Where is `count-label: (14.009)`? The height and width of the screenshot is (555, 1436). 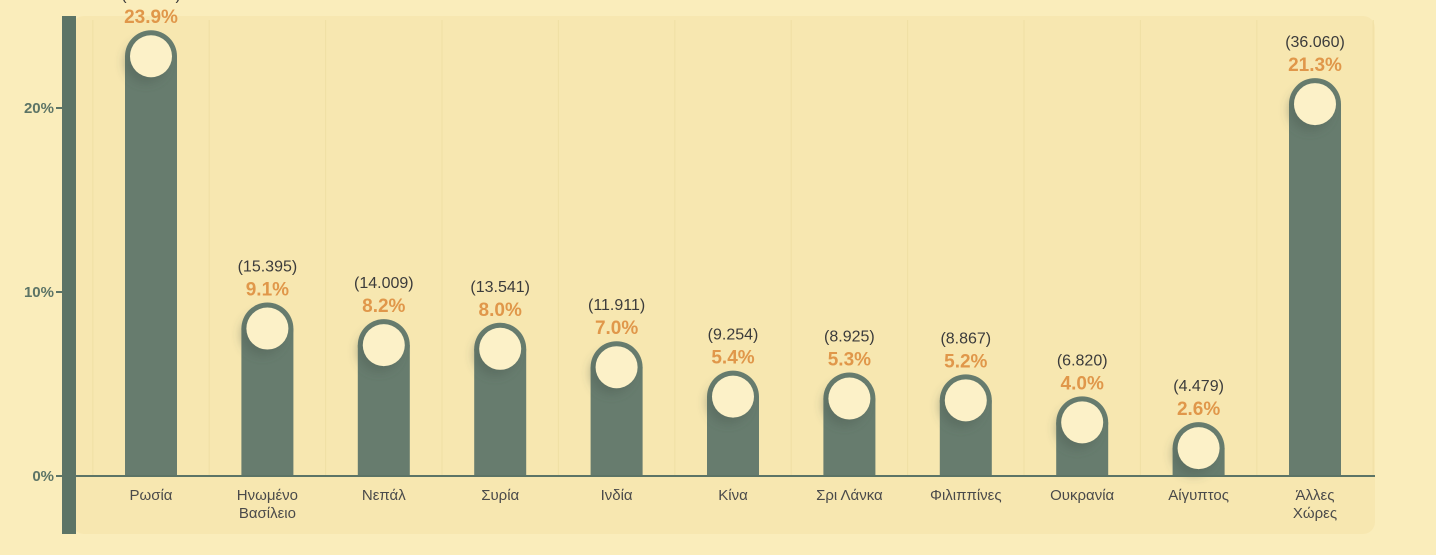 count-label: (14.009) is located at coordinates (384, 283).